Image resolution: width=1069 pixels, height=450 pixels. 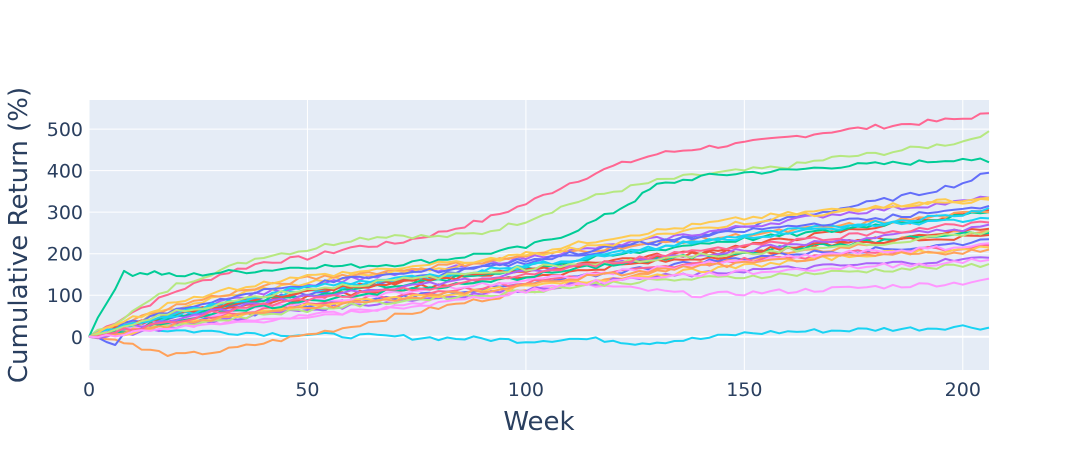 What do you see at coordinates (744, 390) in the screenshot?
I see `x-tick-label: 150` at bounding box center [744, 390].